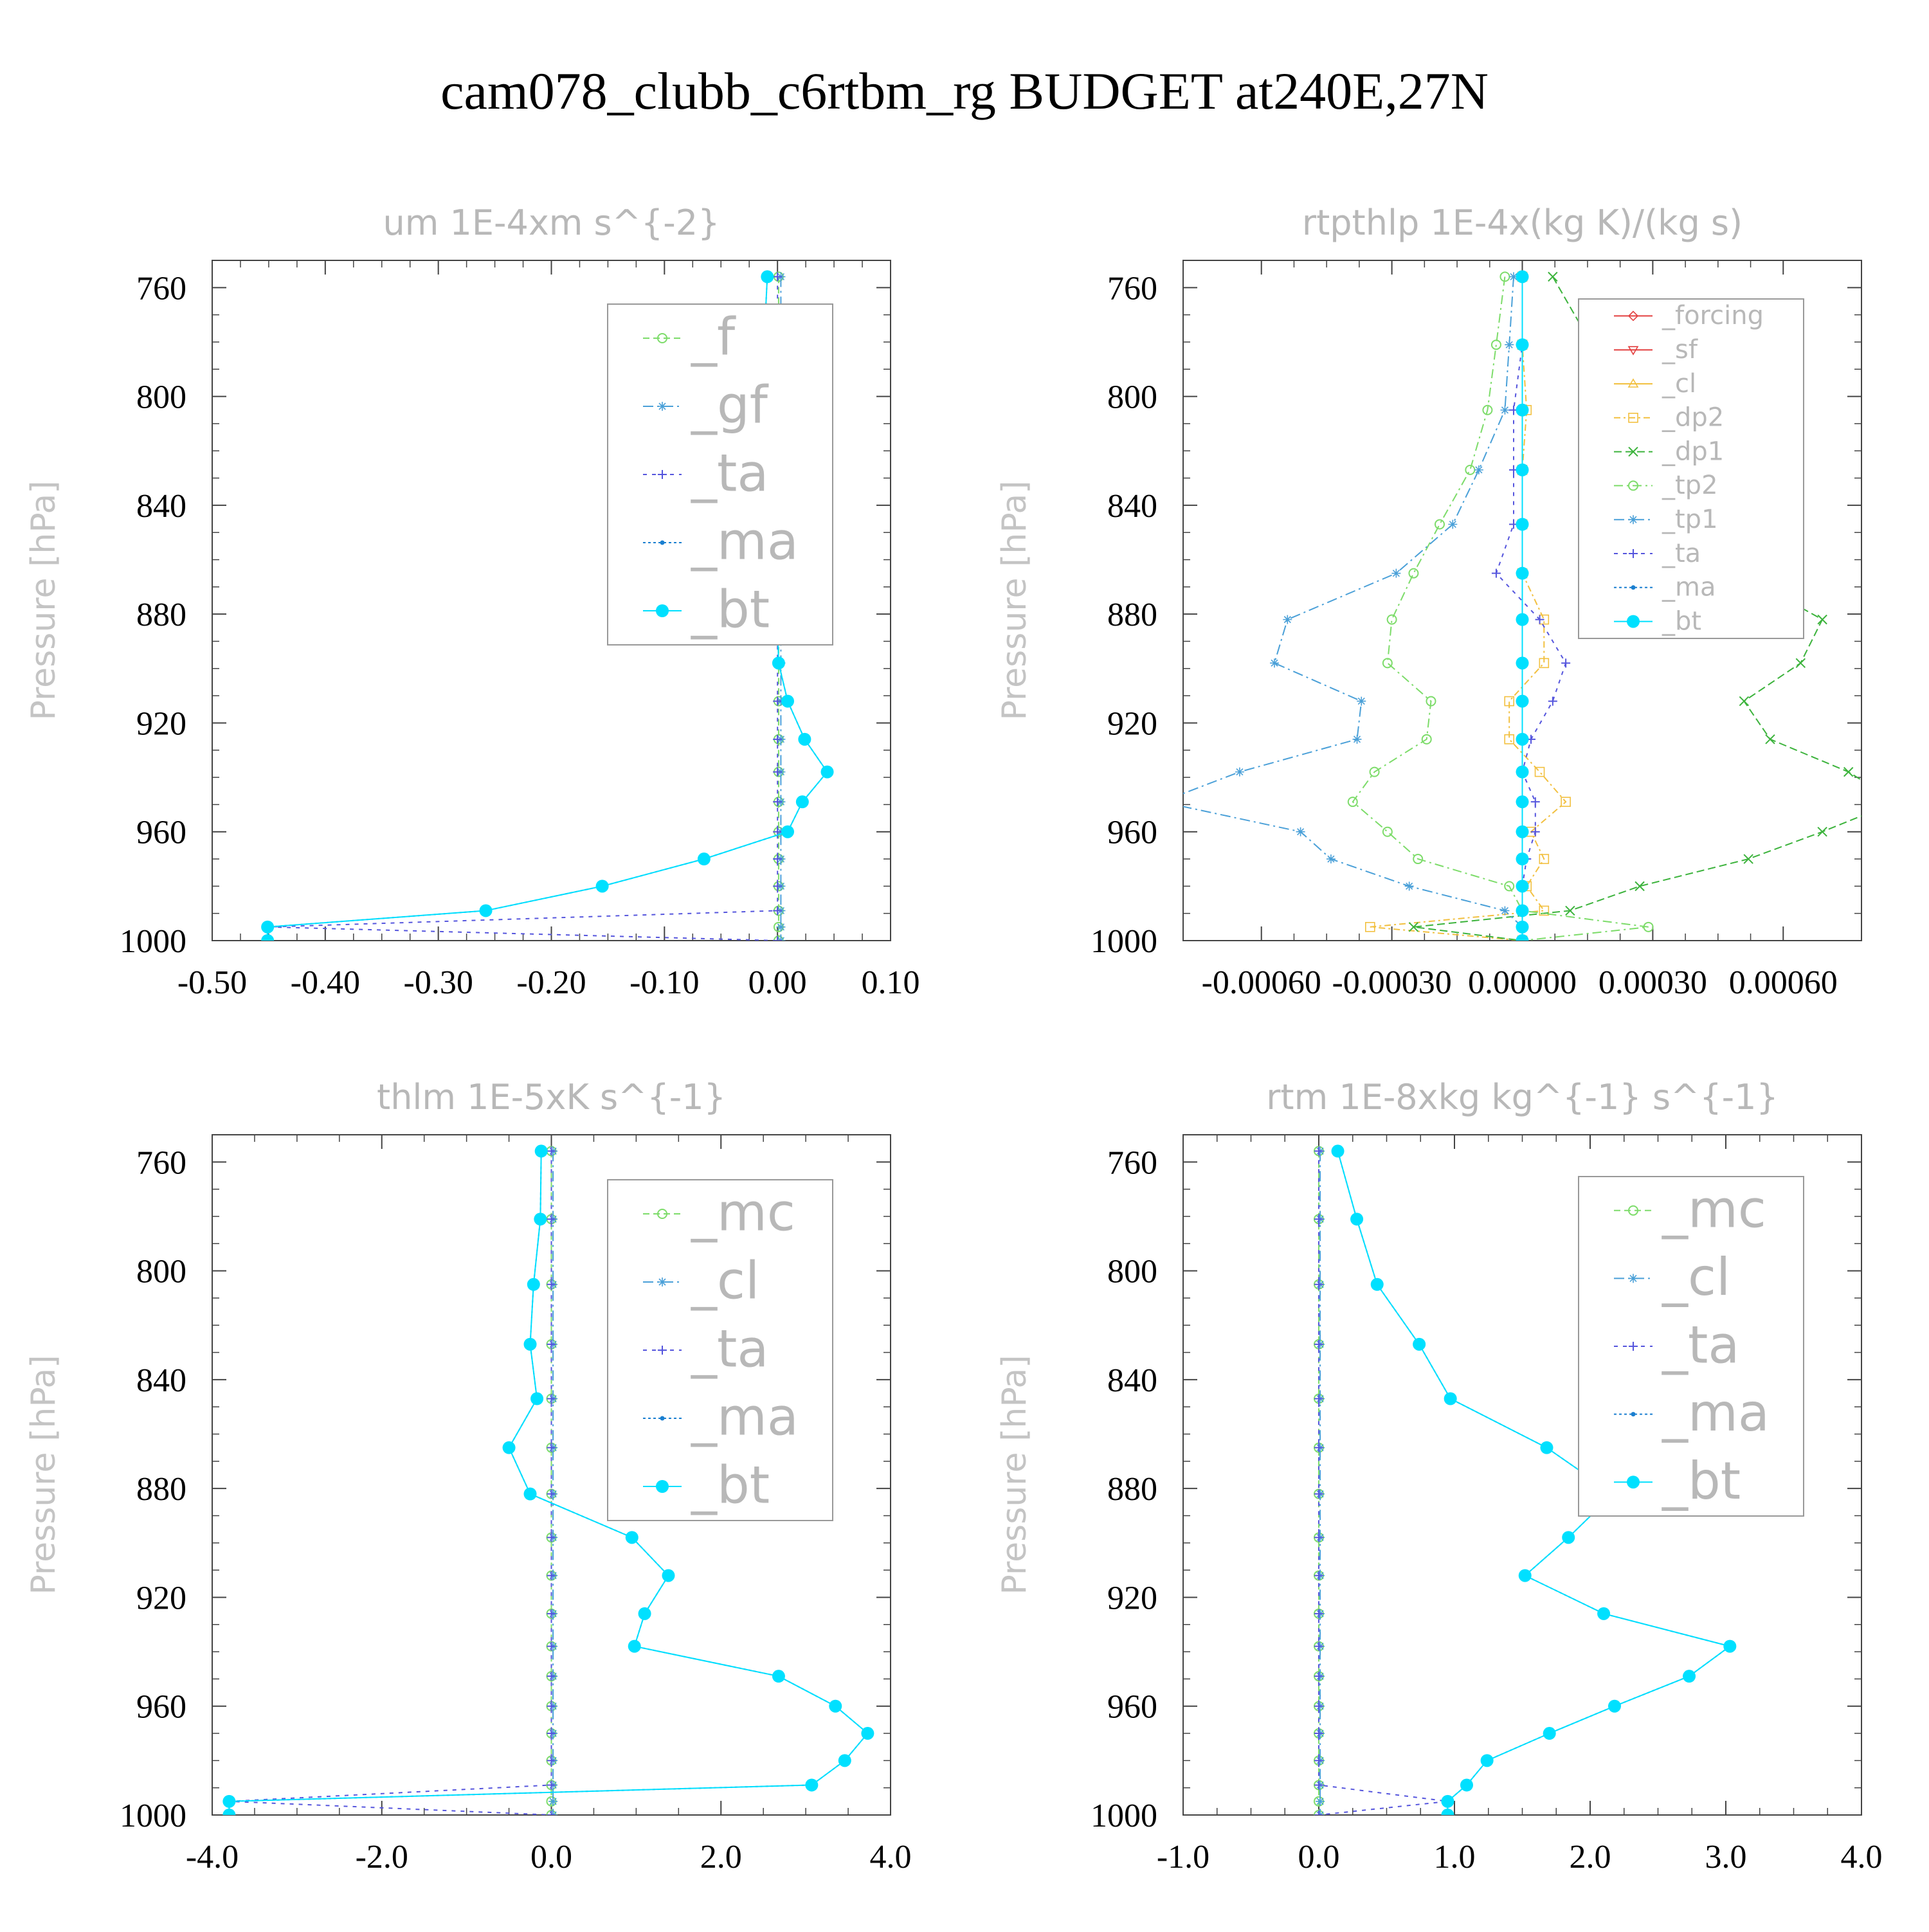 The height and width of the screenshot is (1932, 1929). What do you see at coordinates (1261, 983) in the screenshot?
I see `x-tick-label: -0.00060` at bounding box center [1261, 983].